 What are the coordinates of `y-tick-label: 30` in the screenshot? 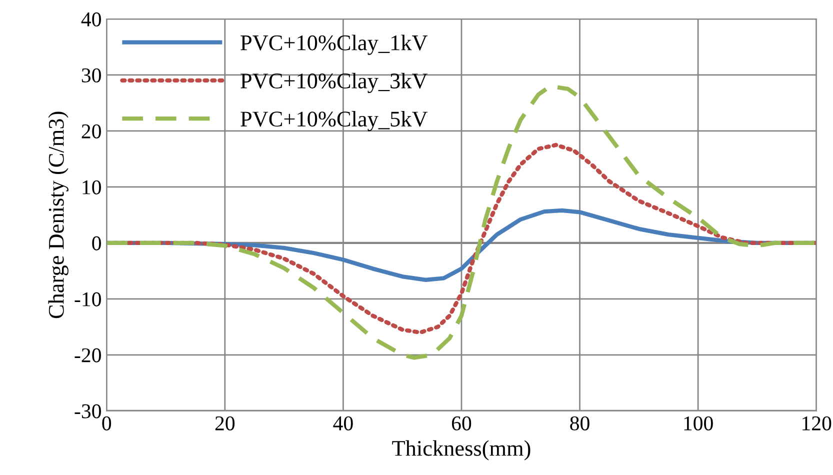 It's located at (91, 75).